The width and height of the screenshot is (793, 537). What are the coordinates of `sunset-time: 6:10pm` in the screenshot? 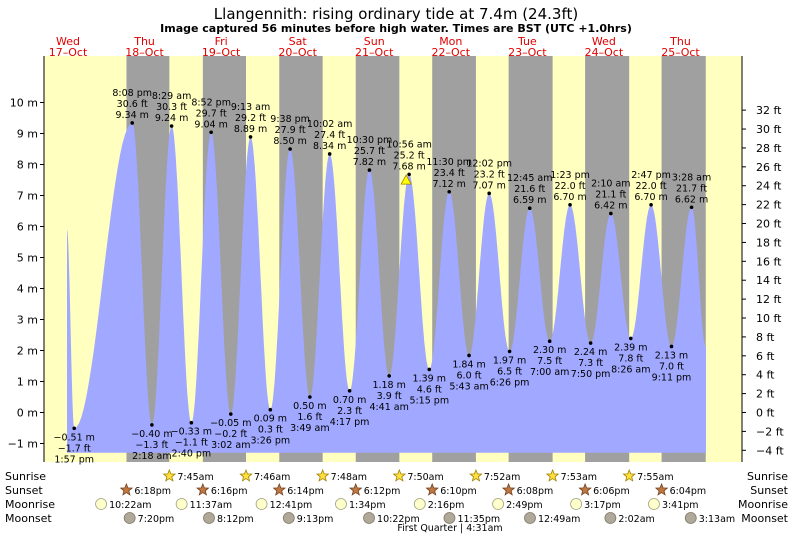 It's located at (458, 491).